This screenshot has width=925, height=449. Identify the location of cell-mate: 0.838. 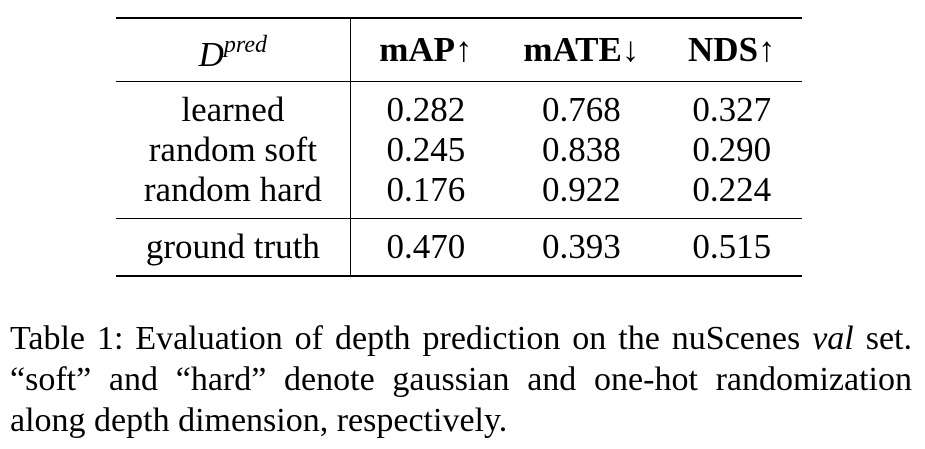
(581, 149).